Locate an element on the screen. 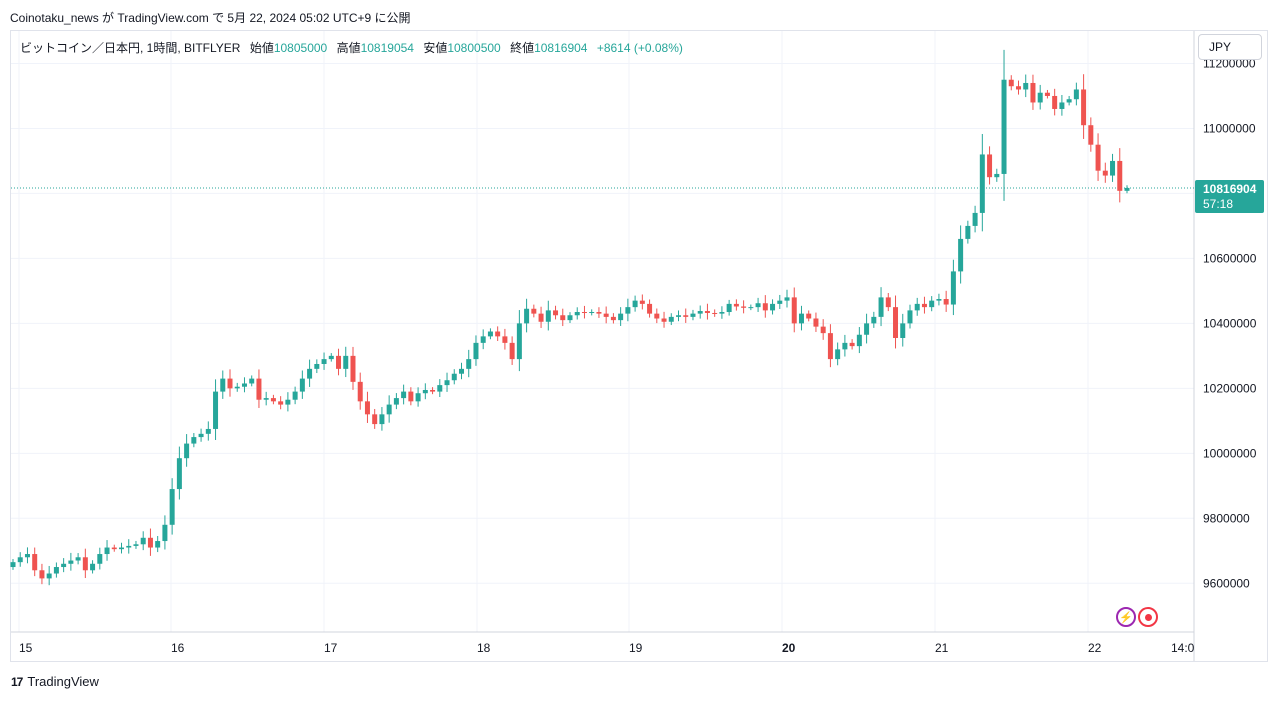  record-dot is located at coordinates (1148, 617).